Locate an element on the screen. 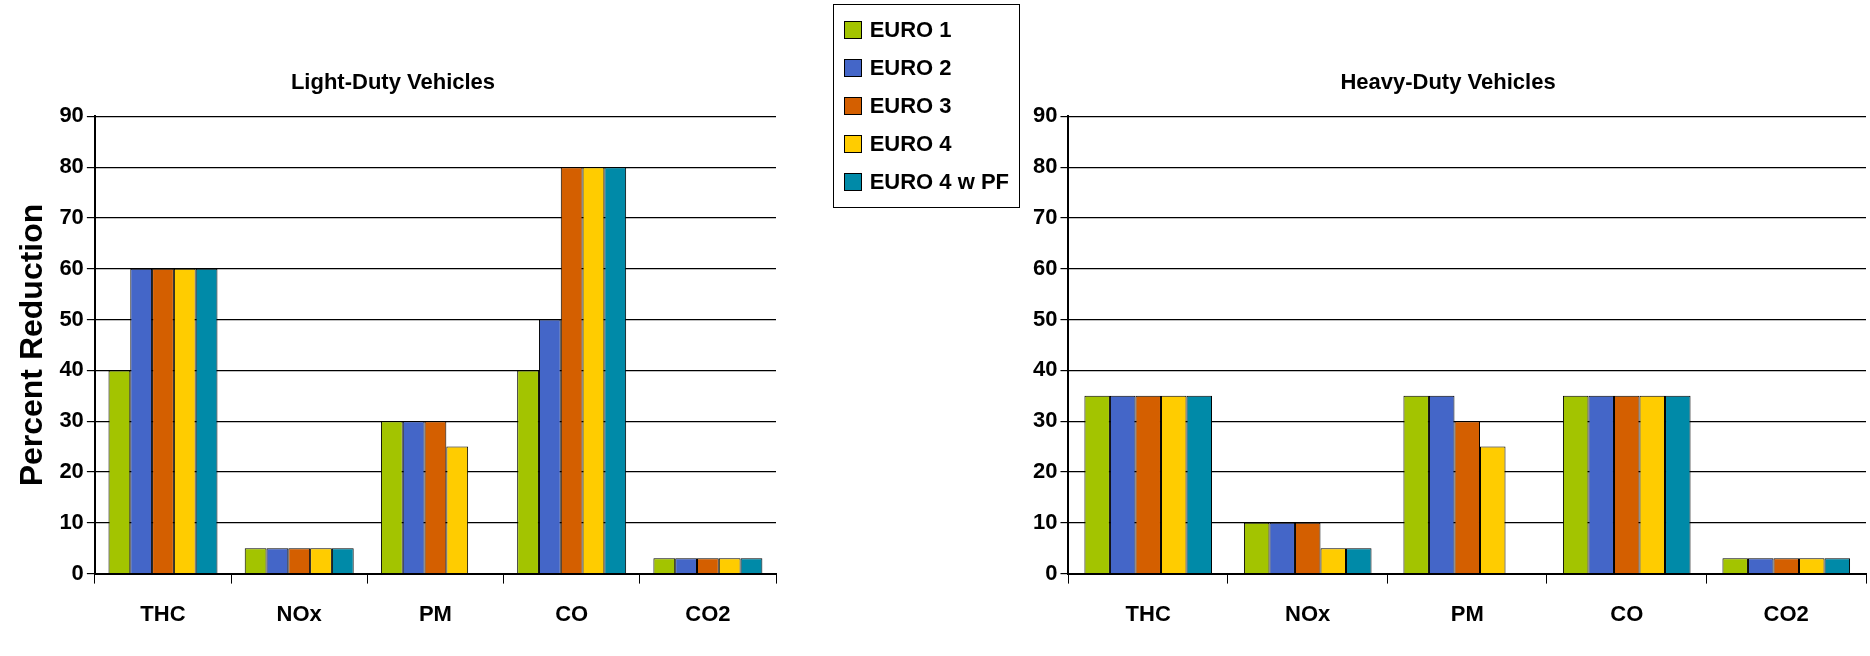 Image resolution: width=1870 pixels, height=656 pixels. y-axis-title: Percent Reduction is located at coordinates (31, 345).